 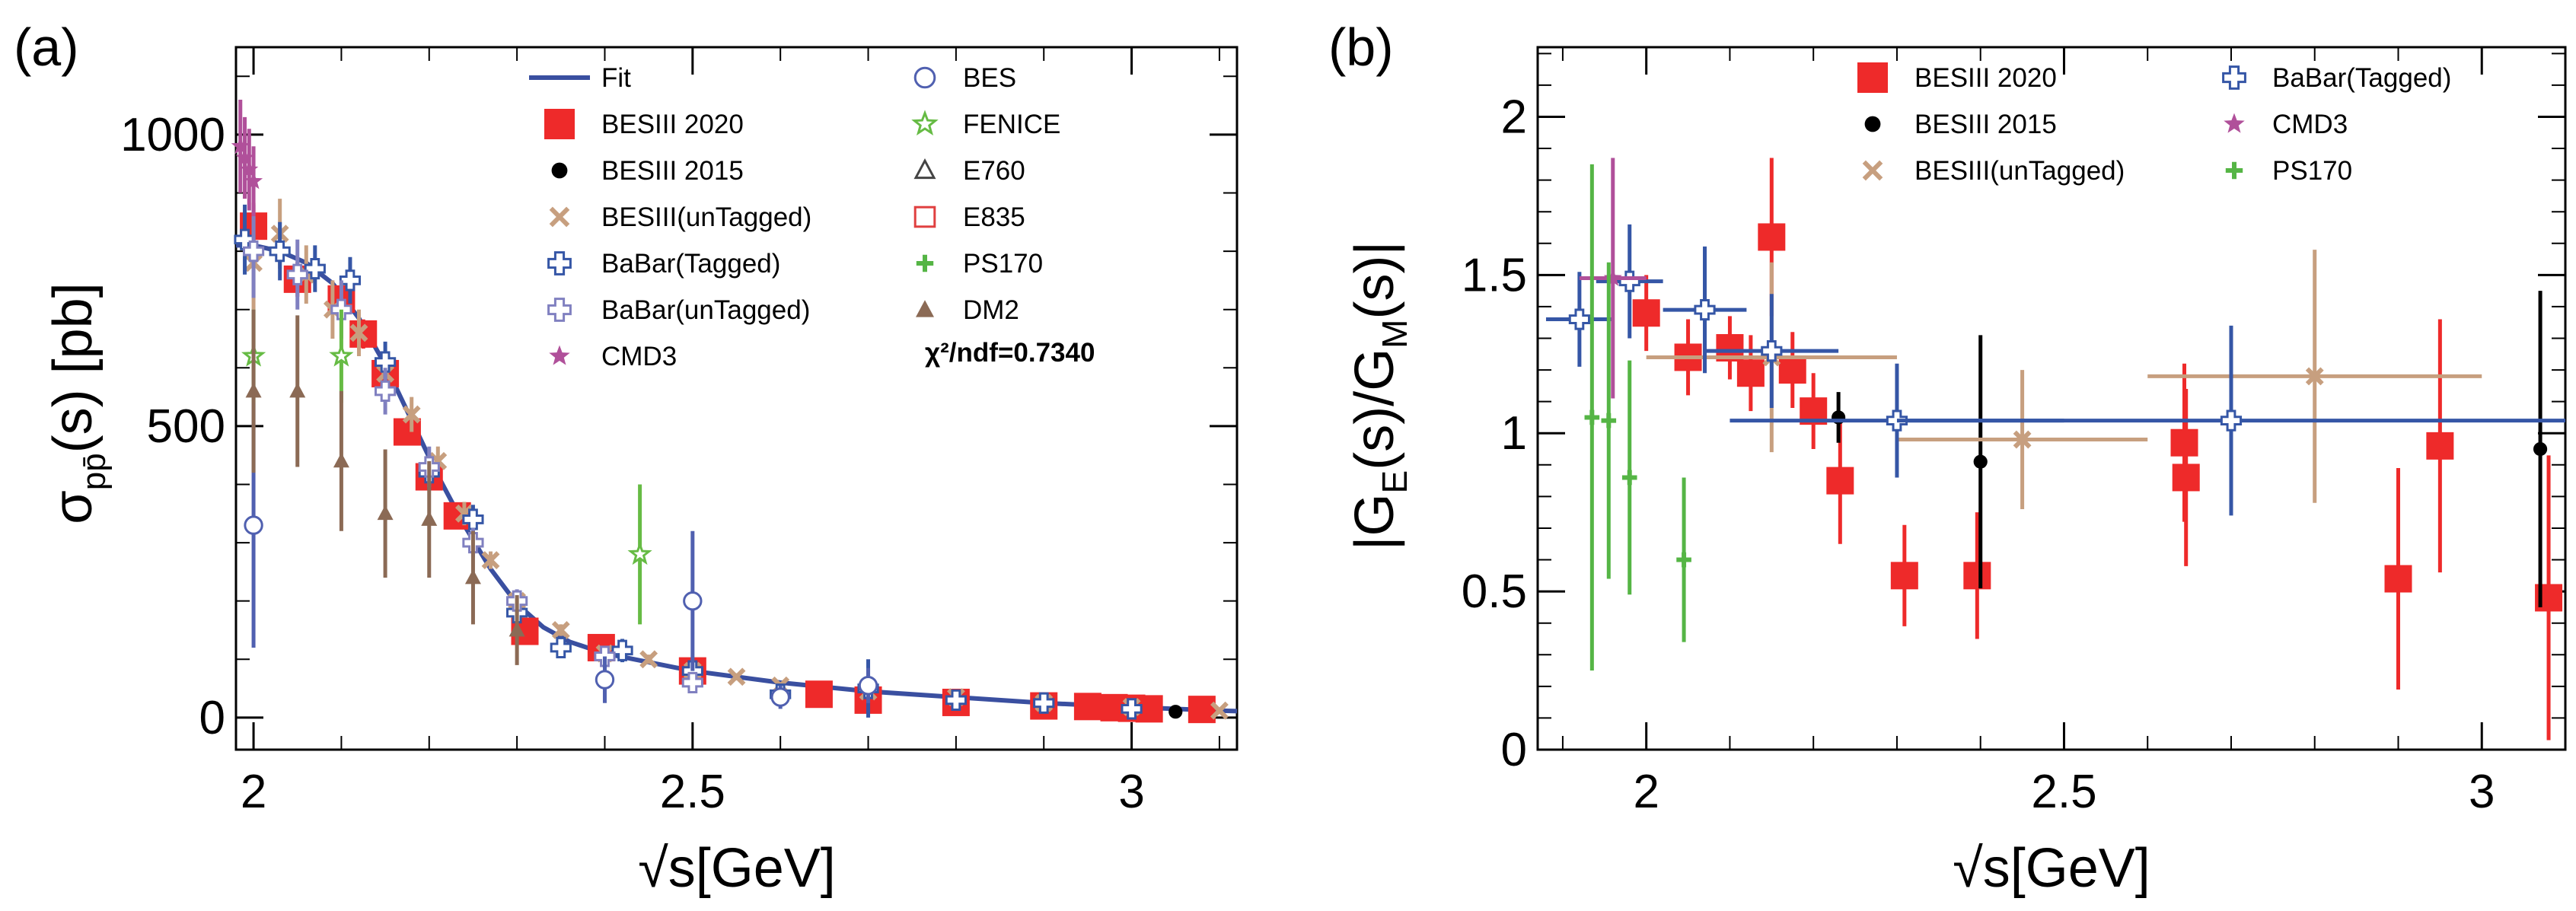 I want to click on x-tick-label: 2.5, so click(x=2064, y=792).